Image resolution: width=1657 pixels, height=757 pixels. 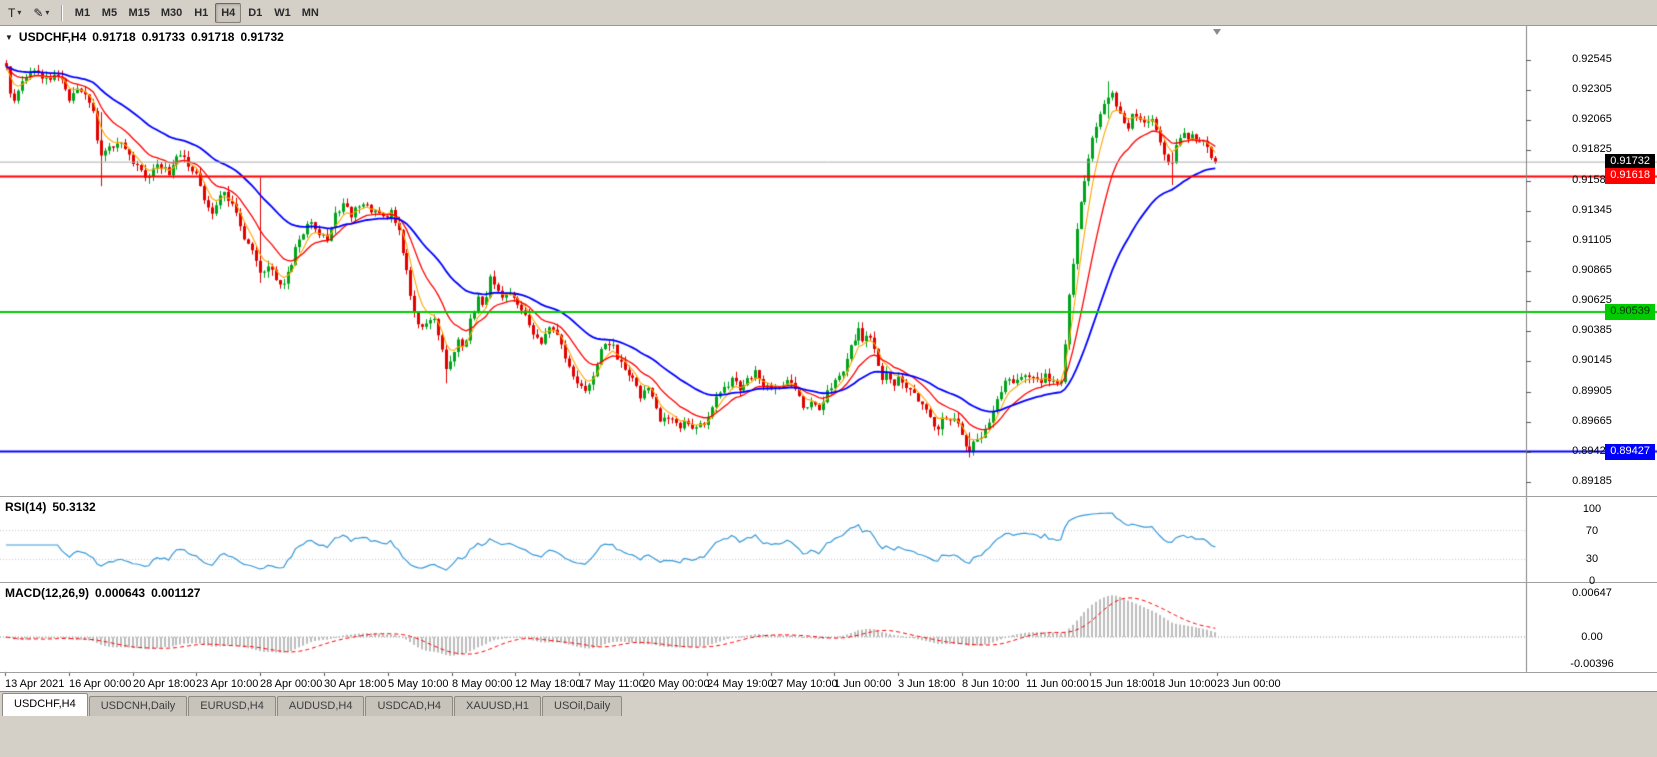 What do you see at coordinates (863, 684) in the screenshot?
I see `time-axis-label: 1 Jun 00:00` at bounding box center [863, 684].